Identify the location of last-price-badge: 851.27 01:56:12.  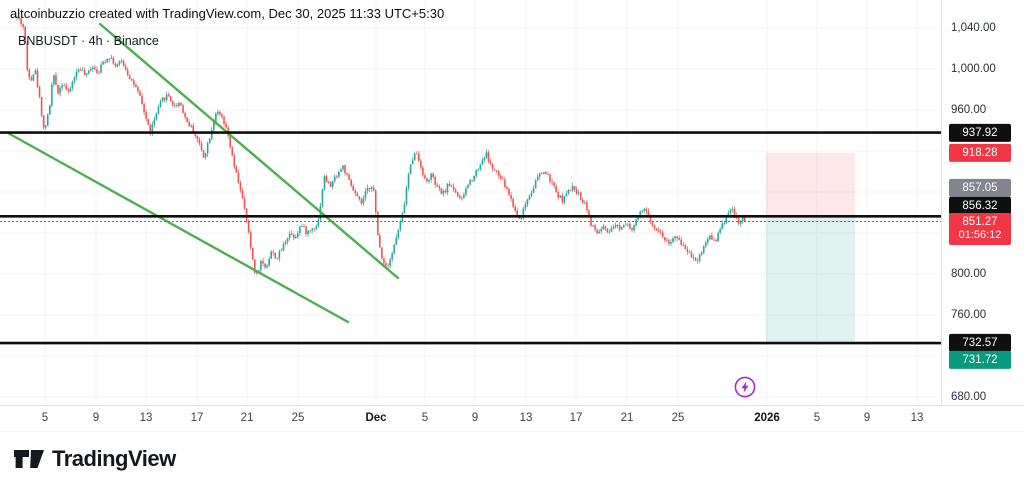
(980, 228).